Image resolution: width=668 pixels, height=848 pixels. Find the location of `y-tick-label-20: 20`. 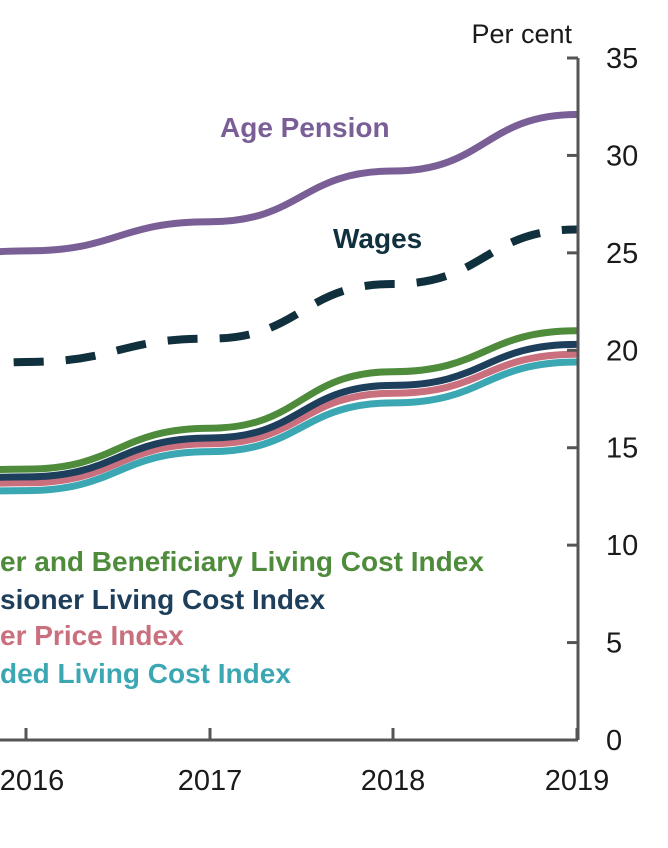

y-tick-label-20: 20 is located at coordinates (622, 351).